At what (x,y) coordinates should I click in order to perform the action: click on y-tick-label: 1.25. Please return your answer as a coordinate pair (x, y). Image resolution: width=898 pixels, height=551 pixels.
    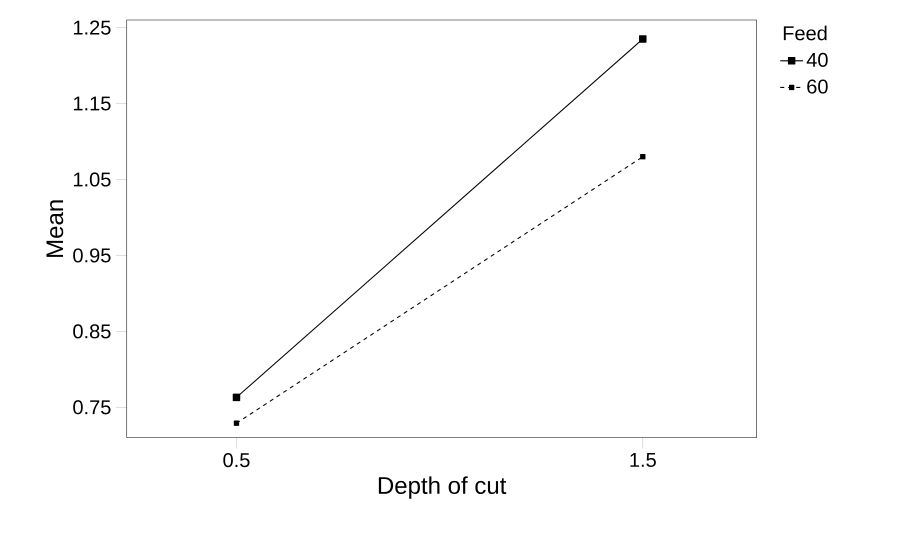
    Looking at the image, I should click on (92, 27).